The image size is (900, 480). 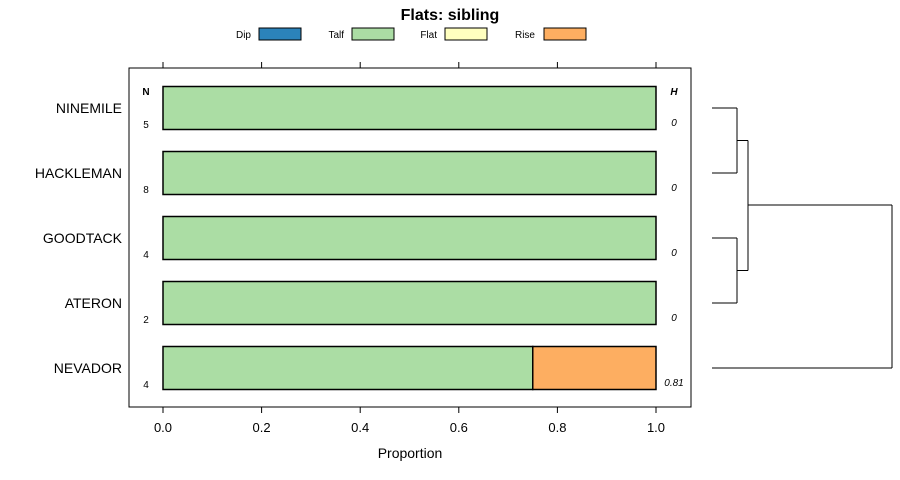 I want to click on bottom-axis: 0.0 0.2 0.4 0.6 0.8 1.0, so click(x=409, y=421).